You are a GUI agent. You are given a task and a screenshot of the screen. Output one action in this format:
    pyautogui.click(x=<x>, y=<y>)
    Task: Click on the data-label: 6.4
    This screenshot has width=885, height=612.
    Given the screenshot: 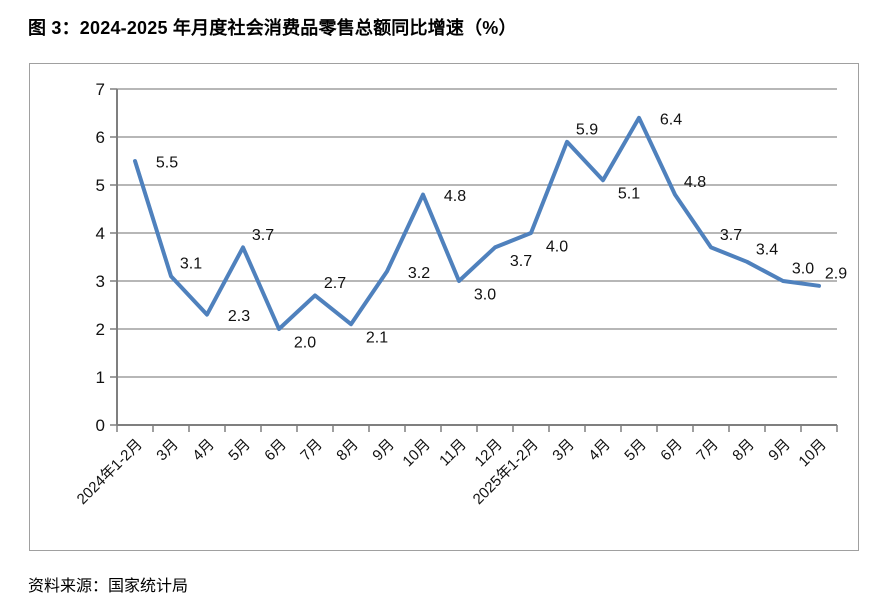 What is the action you would take?
    pyautogui.click(x=671, y=119)
    